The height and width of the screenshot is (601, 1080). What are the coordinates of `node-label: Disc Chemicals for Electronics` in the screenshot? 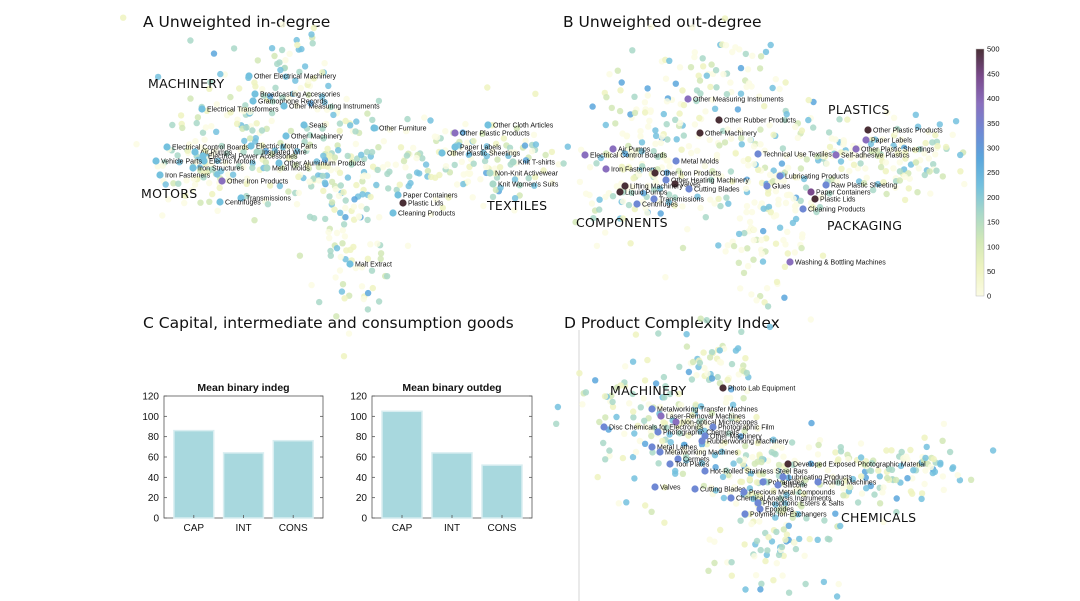 It's located at (656, 428).